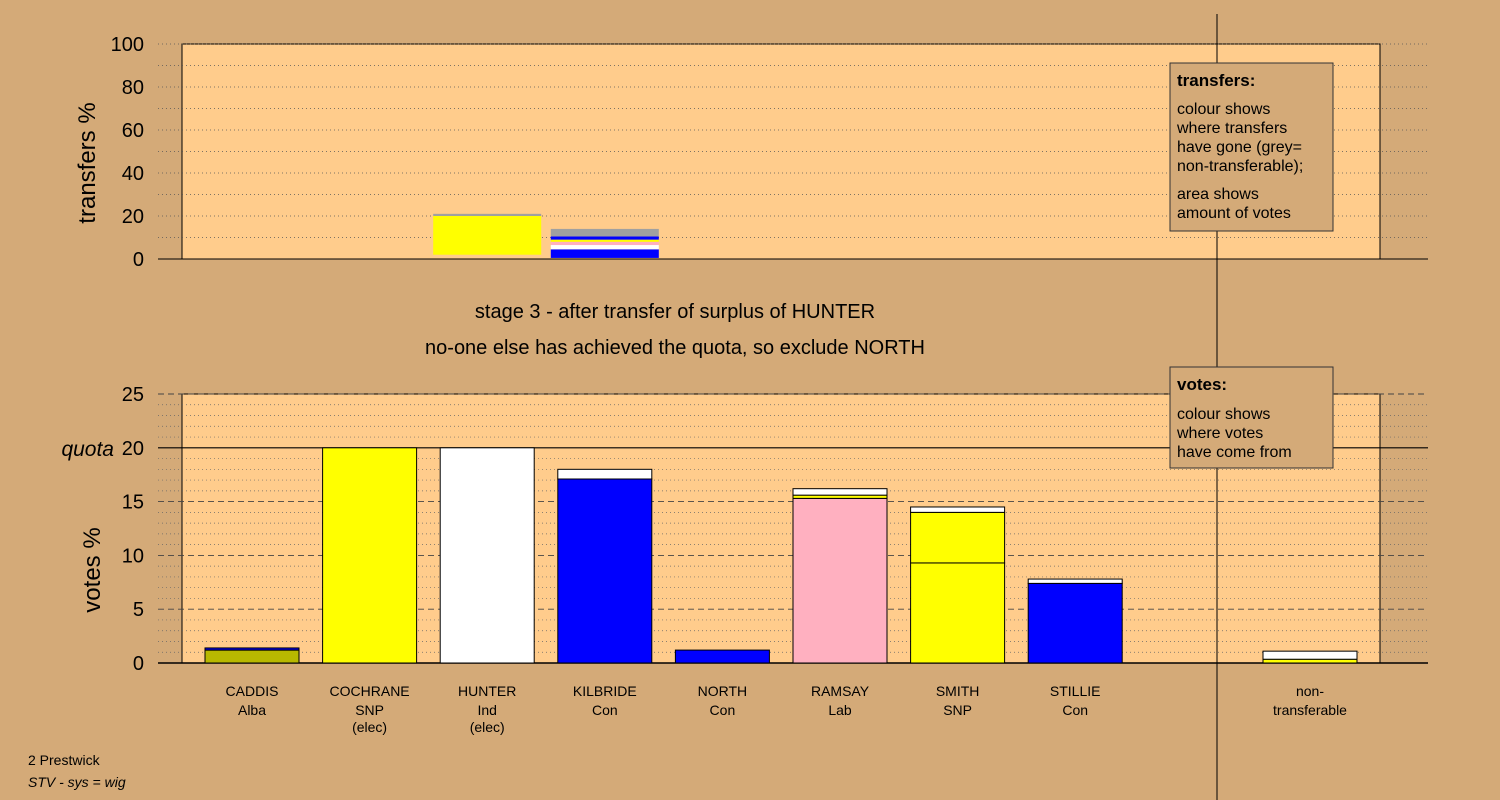  I want to click on votes-tick-label: 25, so click(133, 395).